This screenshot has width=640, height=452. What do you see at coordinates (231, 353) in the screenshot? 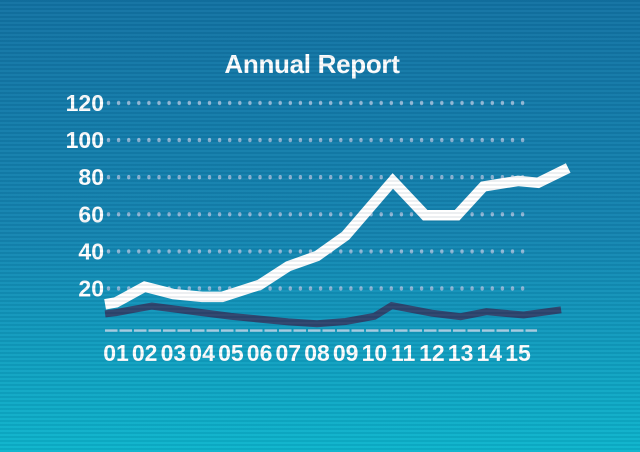
I see `x-axis-tick-label: 05` at bounding box center [231, 353].